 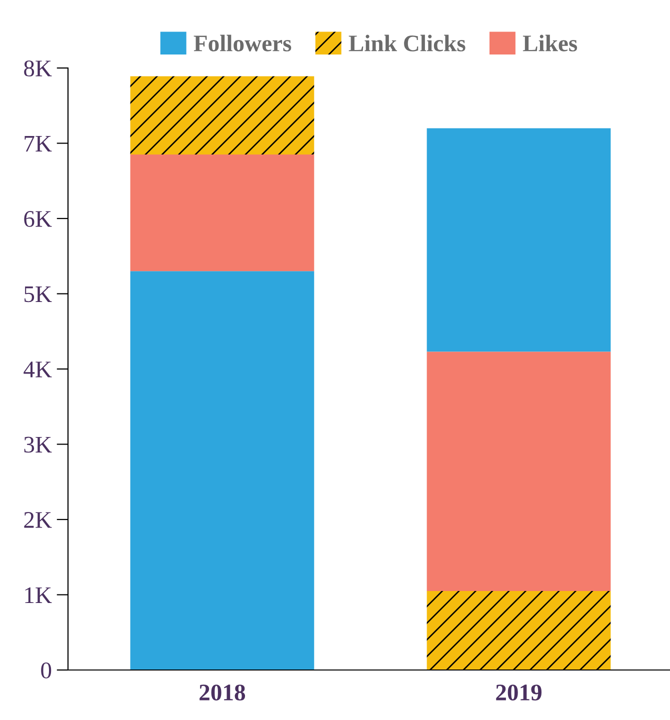 I want to click on y-tick-label: 2K, so click(x=38, y=520).